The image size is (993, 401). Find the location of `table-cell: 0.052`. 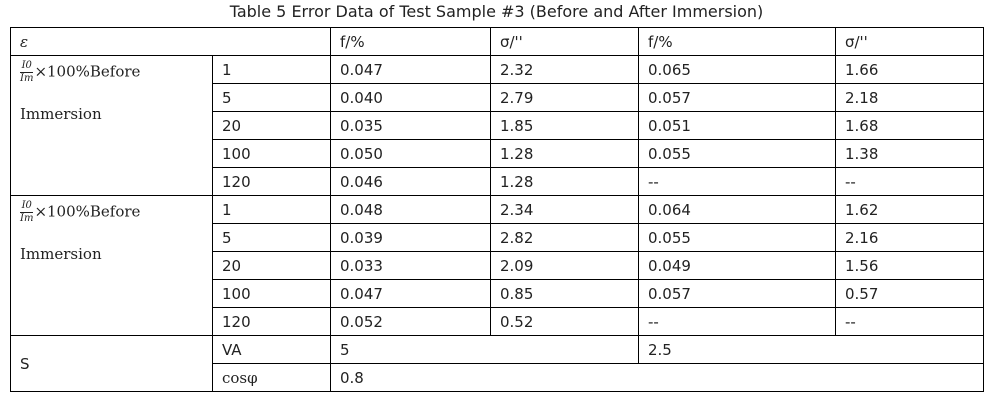

table-cell: 0.052 is located at coordinates (410, 321).